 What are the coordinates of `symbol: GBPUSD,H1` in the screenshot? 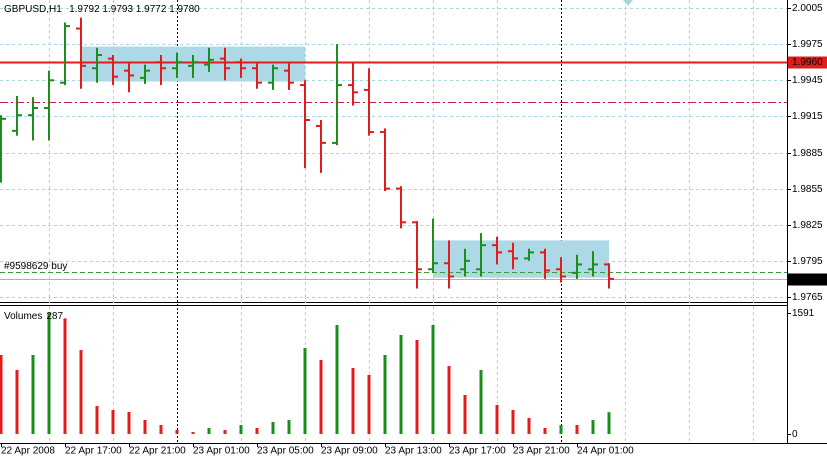 It's located at (33, 9).